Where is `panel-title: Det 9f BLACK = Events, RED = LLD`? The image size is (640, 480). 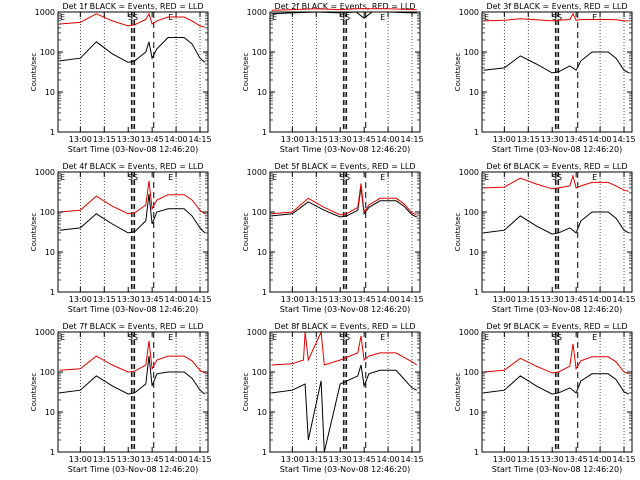 panel-title: Det 9f BLACK = Events, RED = LLD is located at coordinates (556, 326).